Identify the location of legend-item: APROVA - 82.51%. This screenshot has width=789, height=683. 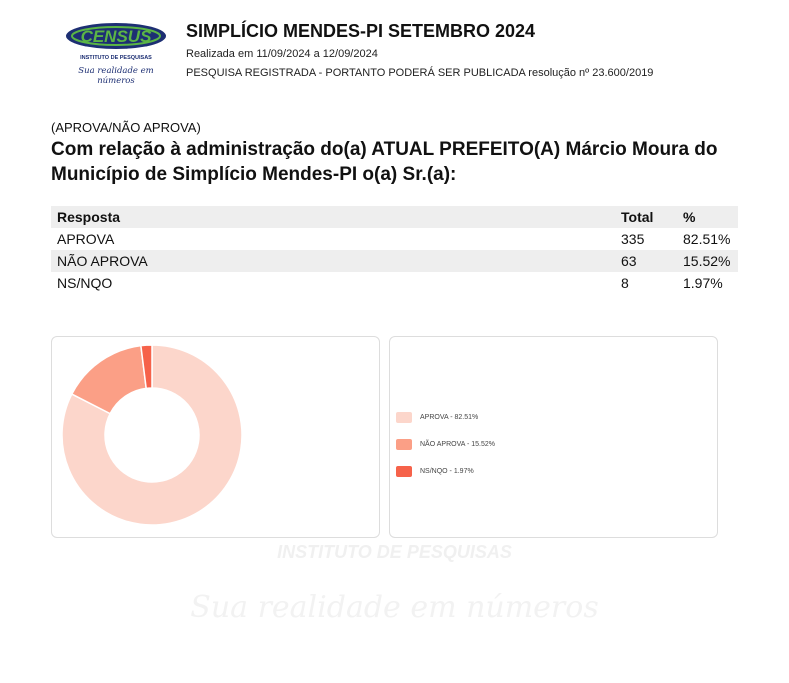
(445, 417).